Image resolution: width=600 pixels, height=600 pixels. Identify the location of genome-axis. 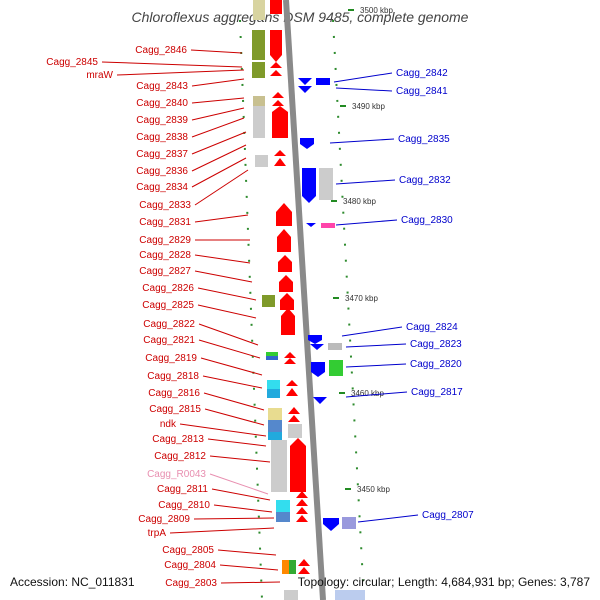
(304, 300).